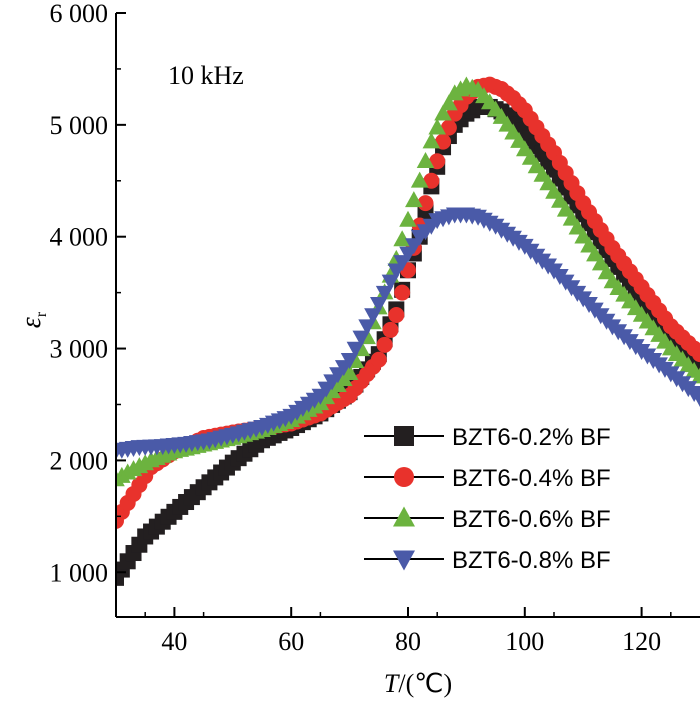 This screenshot has width=700, height=701. I want to click on x-tick-label: 60, so click(291, 641).